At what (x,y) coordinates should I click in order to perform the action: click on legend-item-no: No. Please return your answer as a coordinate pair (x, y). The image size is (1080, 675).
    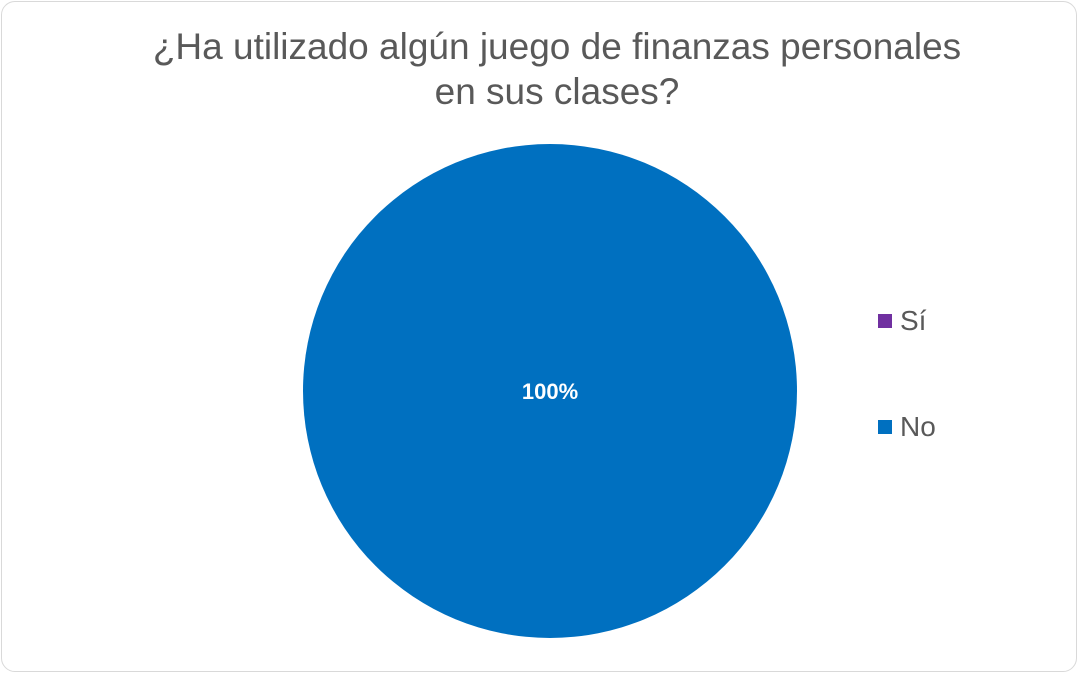
    Looking at the image, I should click on (907, 427).